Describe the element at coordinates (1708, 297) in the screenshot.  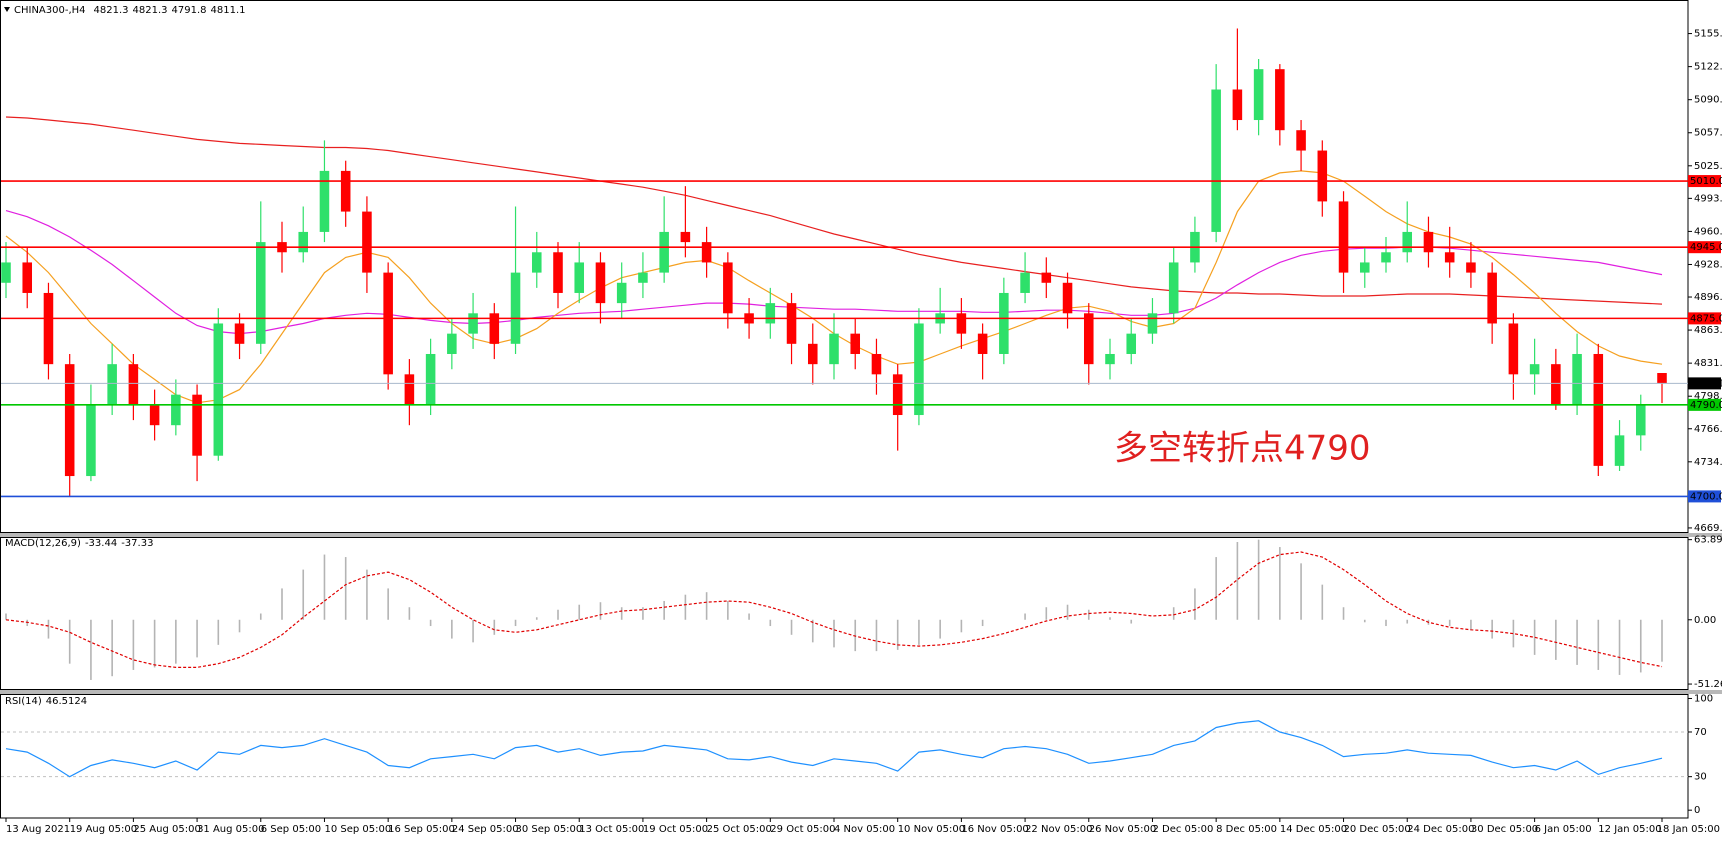
I see `y-tick-label: 4896.0` at that location.